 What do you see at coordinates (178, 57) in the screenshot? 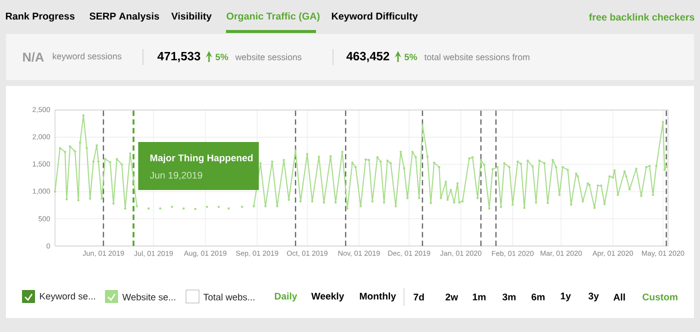
I see `text: 471,533` at bounding box center [178, 57].